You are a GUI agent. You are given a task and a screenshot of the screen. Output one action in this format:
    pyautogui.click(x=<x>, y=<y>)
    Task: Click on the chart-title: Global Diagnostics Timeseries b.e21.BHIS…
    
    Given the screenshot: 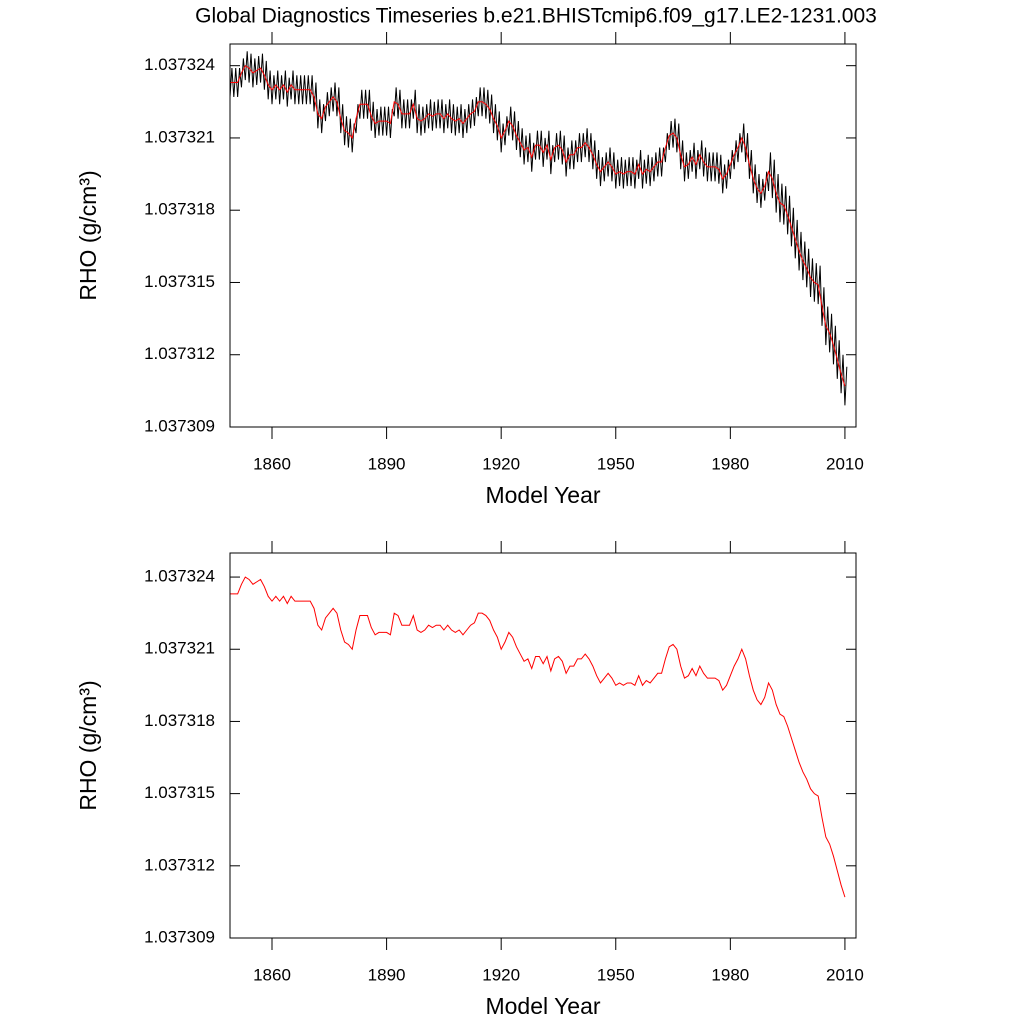 What is the action you would take?
    pyautogui.click(x=536, y=16)
    